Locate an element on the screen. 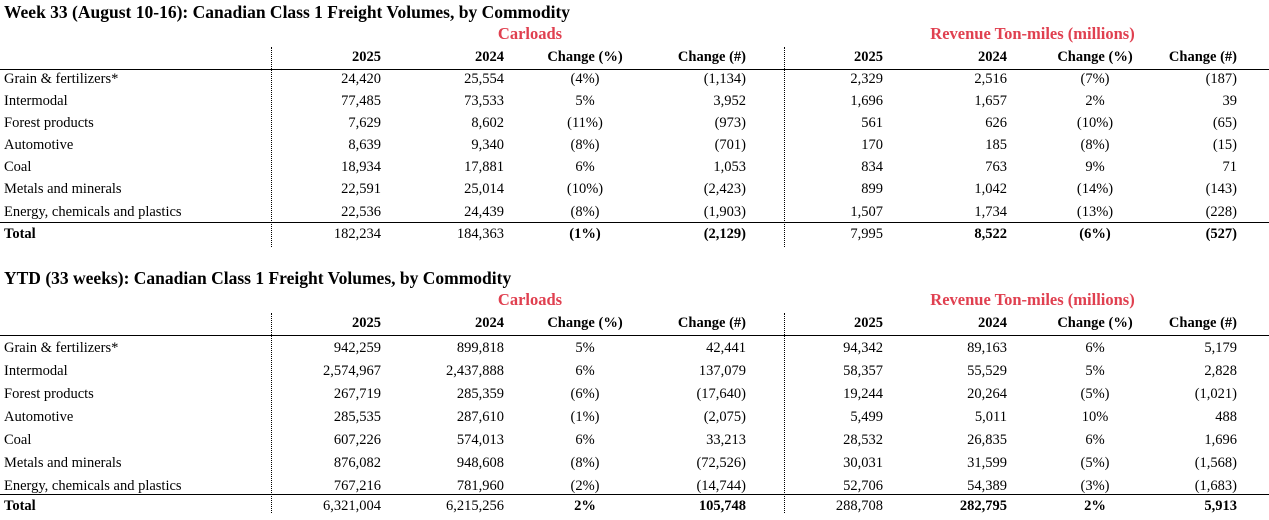 The width and height of the screenshot is (1269, 520). rtm-2025-cell: 899 is located at coordinates (872, 189).